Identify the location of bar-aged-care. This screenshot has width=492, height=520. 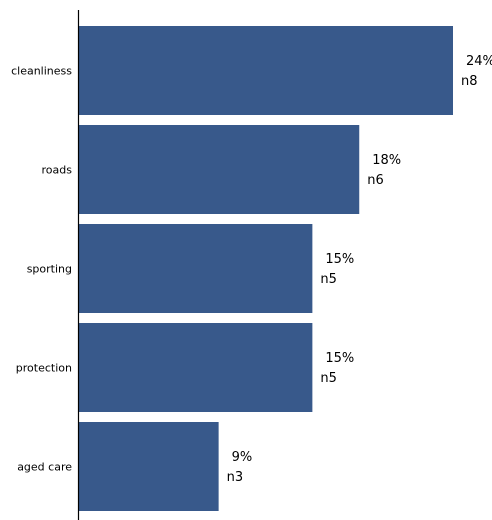
(148, 466).